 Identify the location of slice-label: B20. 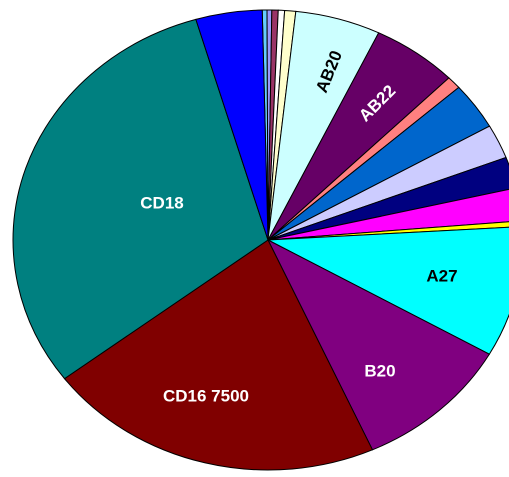
(379, 370).